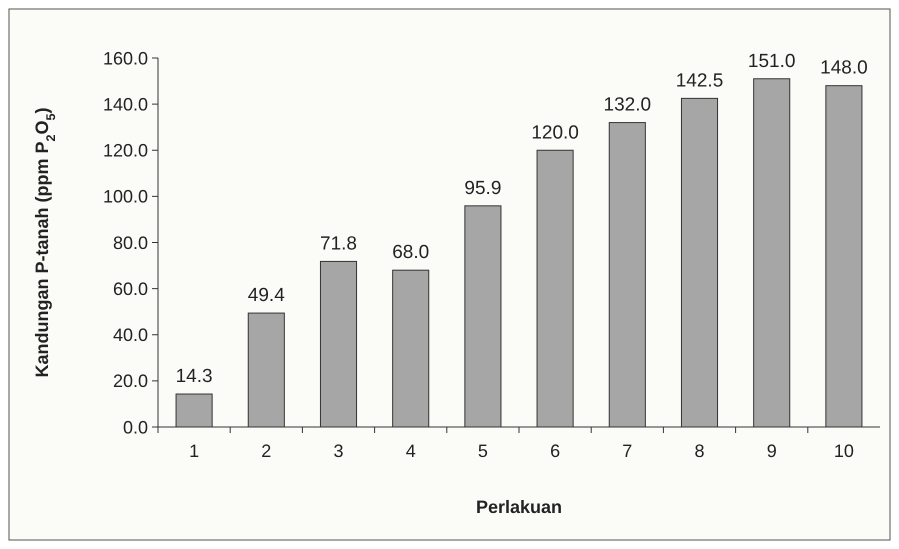 This screenshot has height=549, width=899. What do you see at coordinates (844, 68) in the screenshot?
I see `data-label: 148.0` at bounding box center [844, 68].